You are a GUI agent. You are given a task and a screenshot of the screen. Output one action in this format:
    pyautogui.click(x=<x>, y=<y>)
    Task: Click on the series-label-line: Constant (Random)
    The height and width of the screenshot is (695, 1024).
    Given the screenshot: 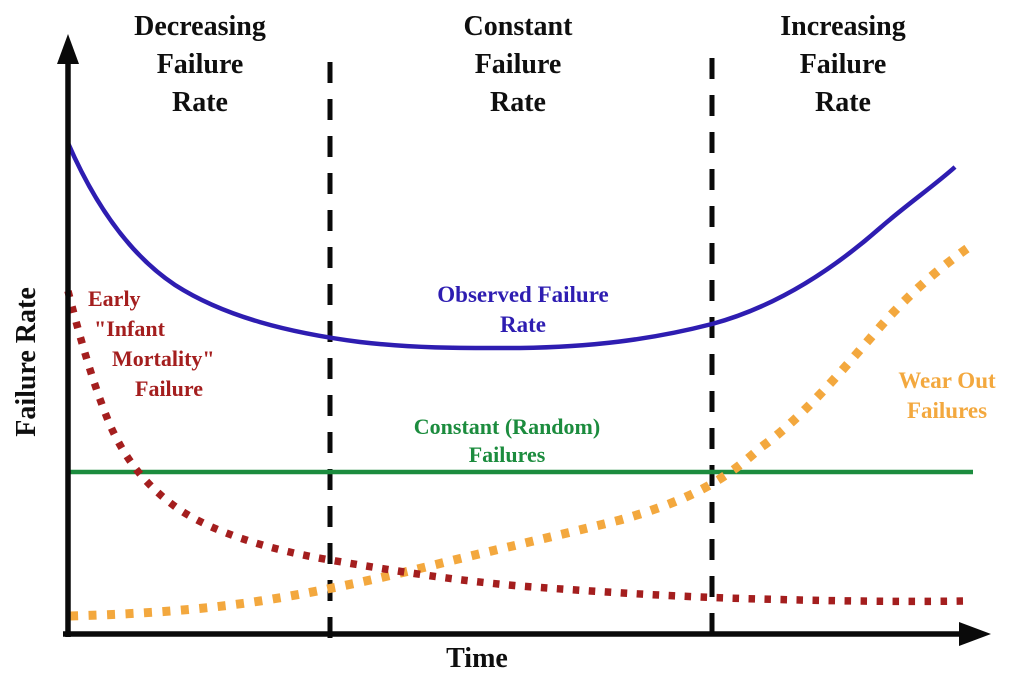 What is the action you would take?
    pyautogui.click(x=507, y=426)
    